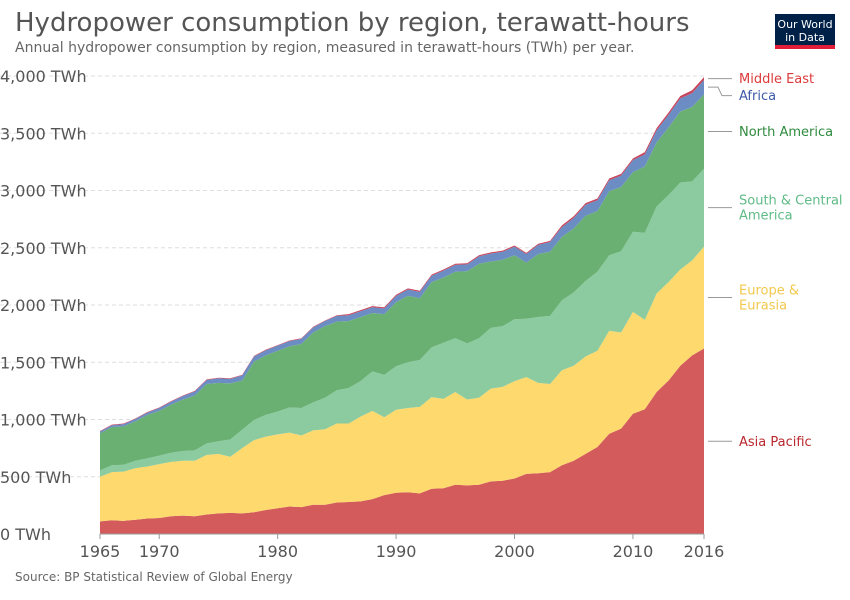 The width and height of the screenshot is (850, 600). Describe the element at coordinates (159, 551) in the screenshot. I see `x-tick-label: 1970` at that location.